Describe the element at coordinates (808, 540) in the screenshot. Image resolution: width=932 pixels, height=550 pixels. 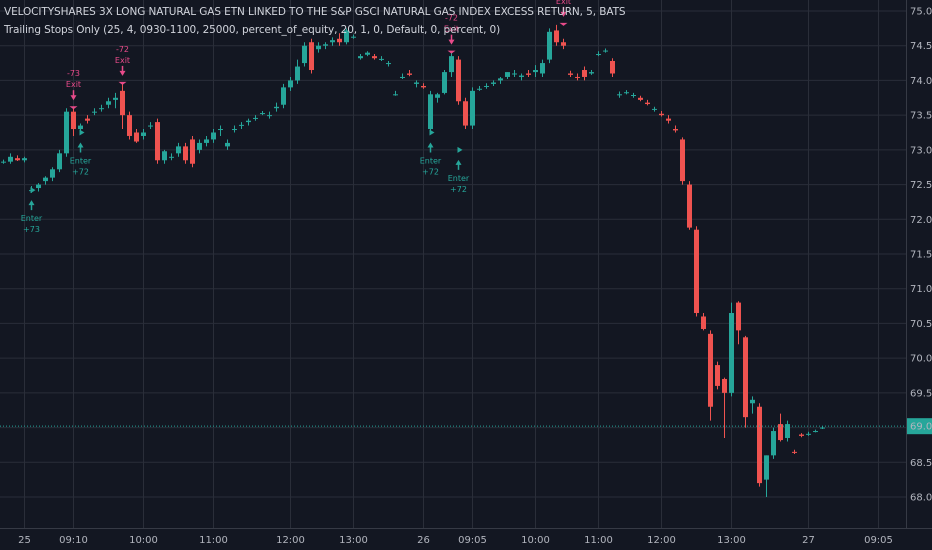
I see `x-tick-label: 27` at that location.